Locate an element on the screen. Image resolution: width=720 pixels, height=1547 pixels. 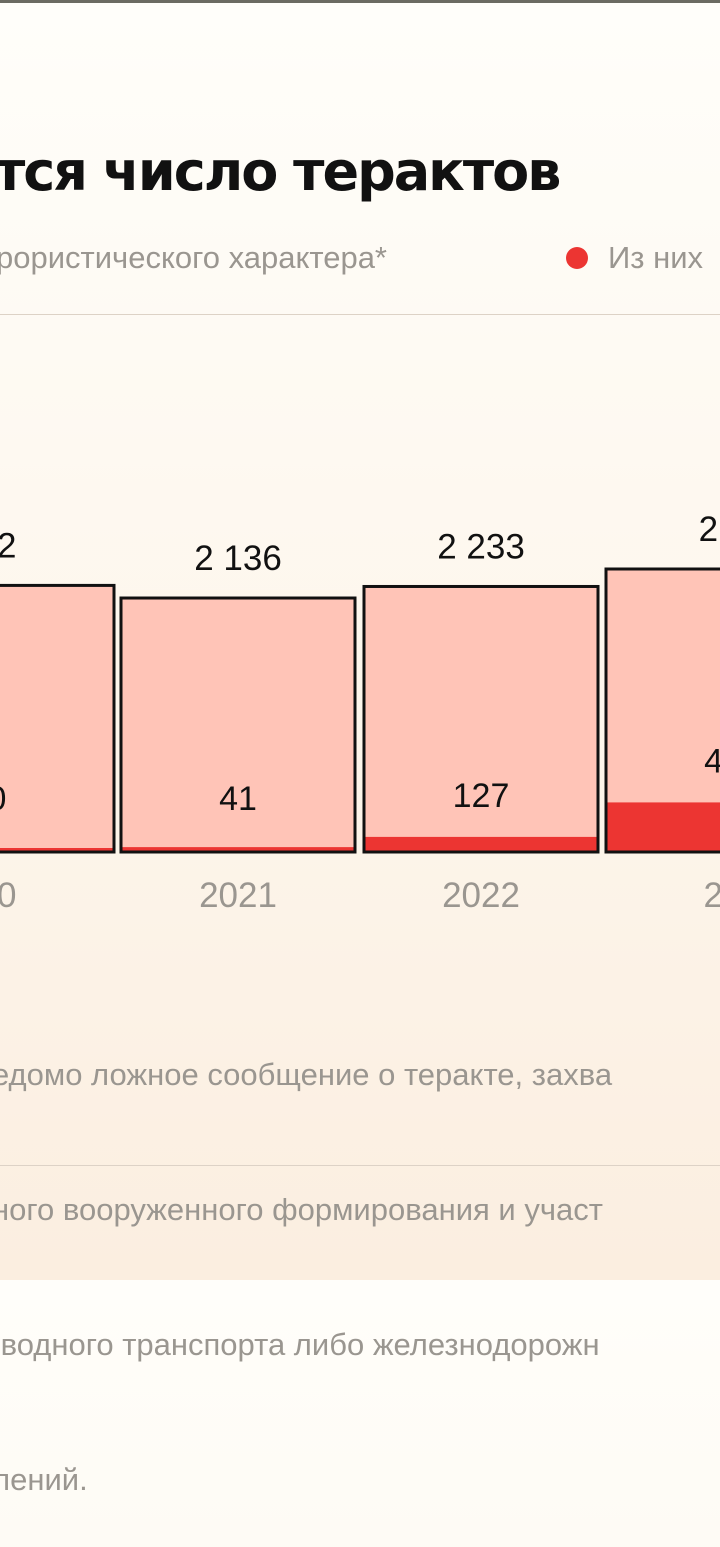
bar-total is located at coordinates (57, 718).